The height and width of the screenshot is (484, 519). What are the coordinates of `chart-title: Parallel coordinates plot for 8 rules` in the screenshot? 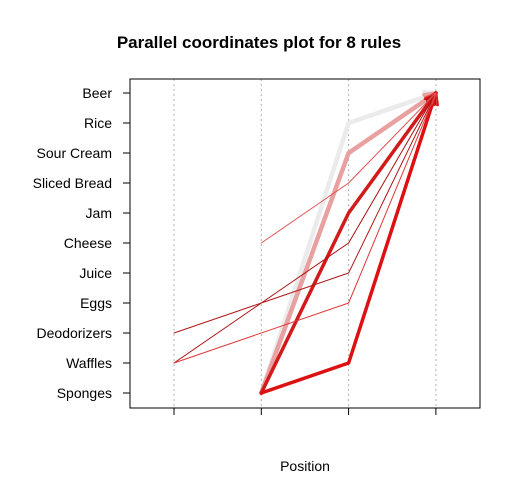 It's located at (259, 42).